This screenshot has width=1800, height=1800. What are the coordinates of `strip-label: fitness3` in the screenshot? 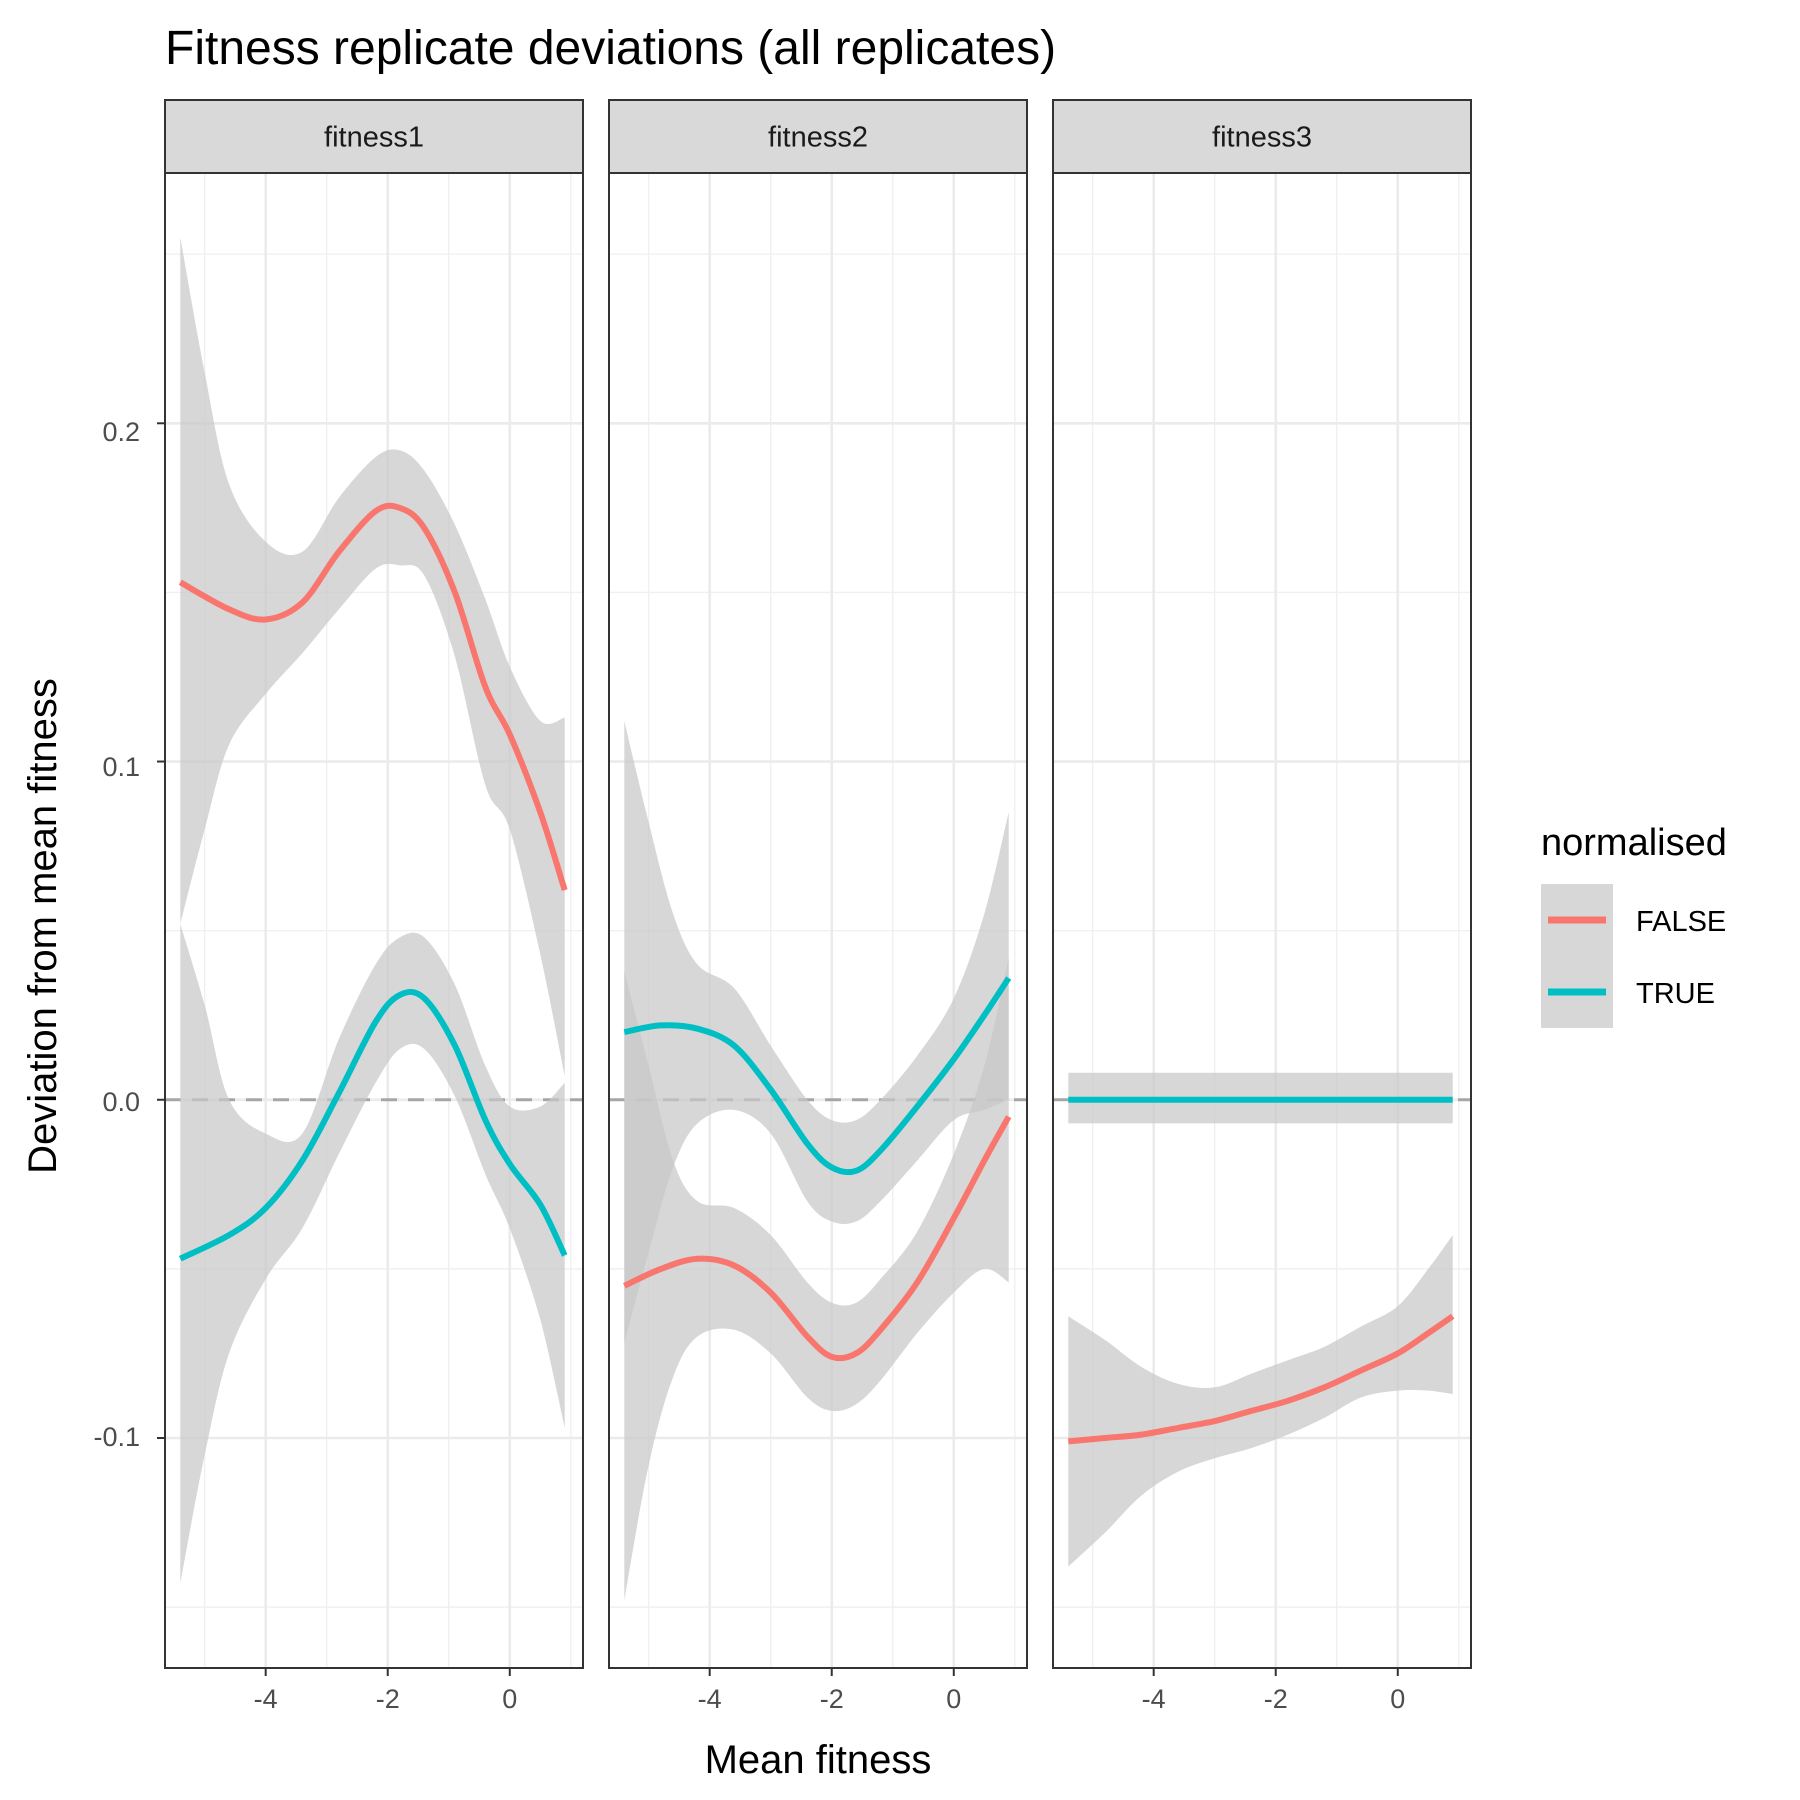 It's located at (1262, 138).